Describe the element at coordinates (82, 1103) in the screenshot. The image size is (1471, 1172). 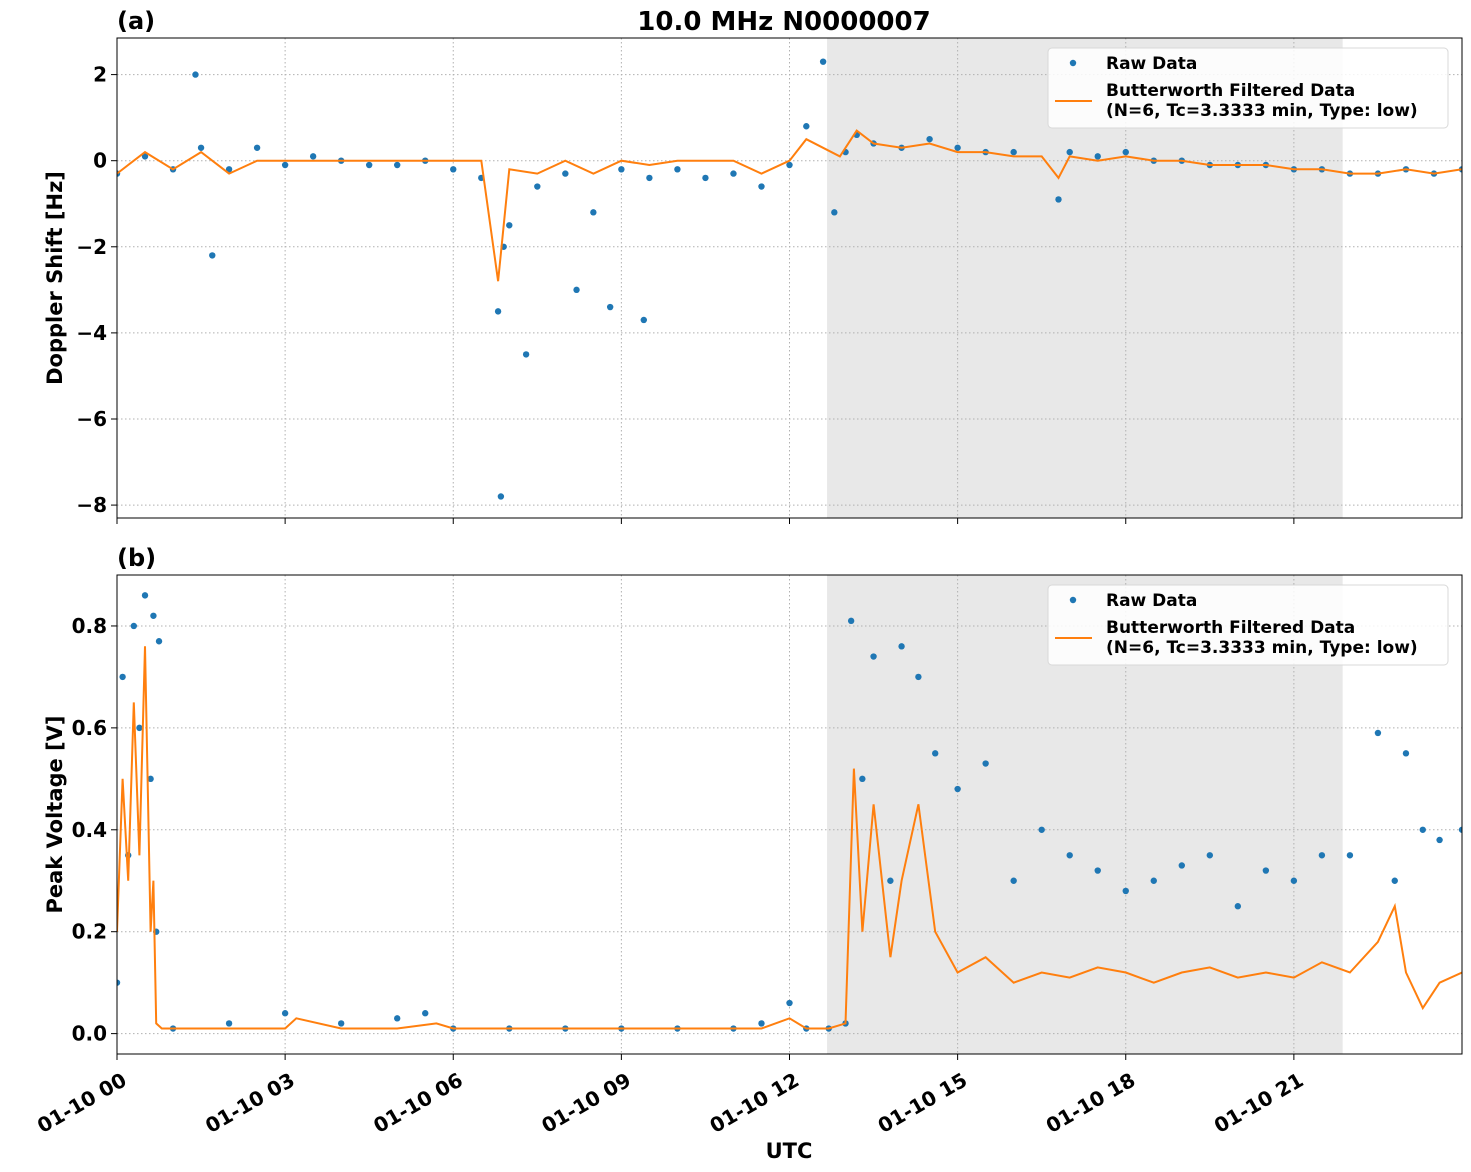
I see `x-tick-label: 01-10 00` at that location.